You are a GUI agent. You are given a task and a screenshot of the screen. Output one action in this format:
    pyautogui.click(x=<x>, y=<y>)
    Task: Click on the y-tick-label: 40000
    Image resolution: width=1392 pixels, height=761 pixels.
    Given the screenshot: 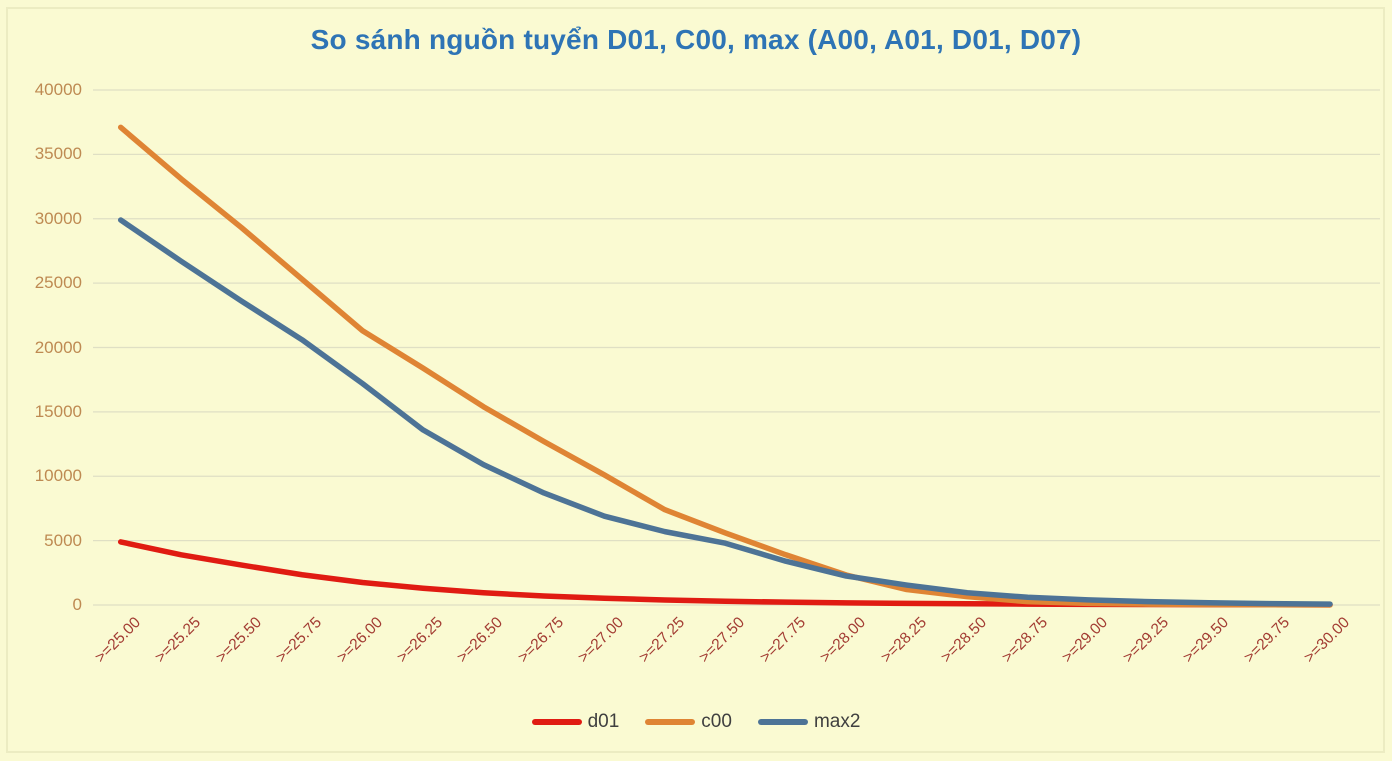 What is the action you would take?
    pyautogui.click(x=58, y=89)
    